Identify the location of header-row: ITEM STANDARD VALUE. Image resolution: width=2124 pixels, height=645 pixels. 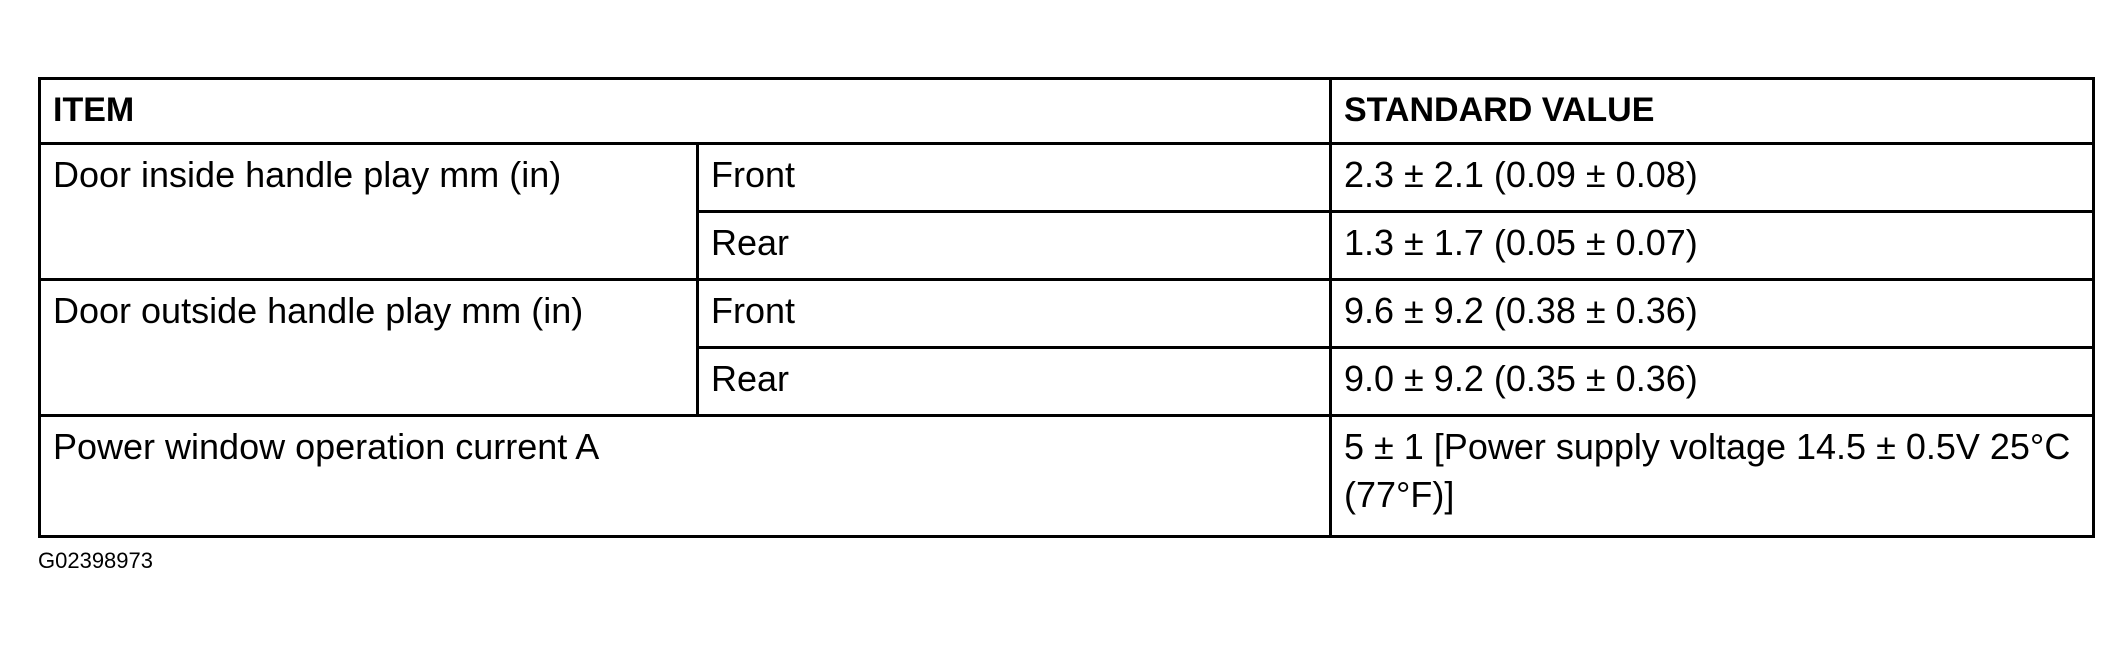
(1066, 111).